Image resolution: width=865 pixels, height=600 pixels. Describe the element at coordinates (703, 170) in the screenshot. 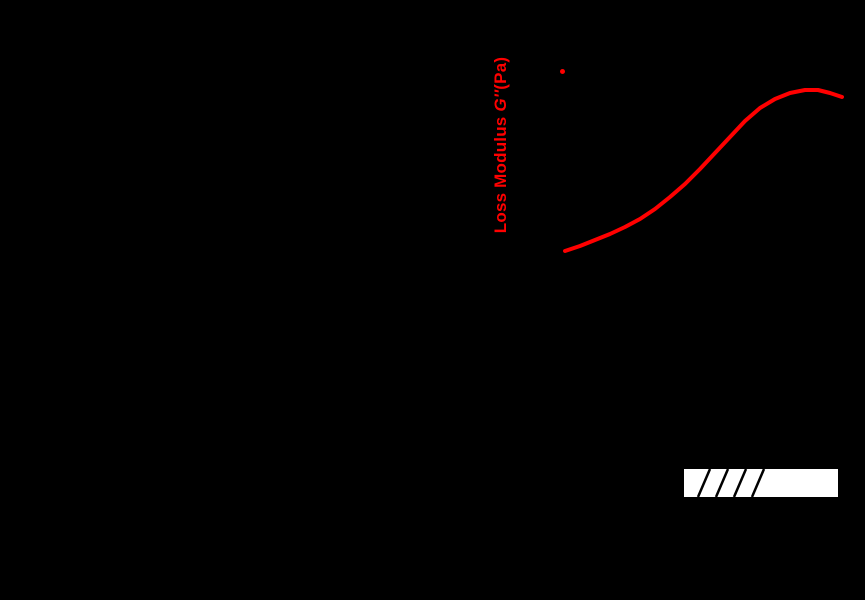

I see `loss-modulus-line` at that location.